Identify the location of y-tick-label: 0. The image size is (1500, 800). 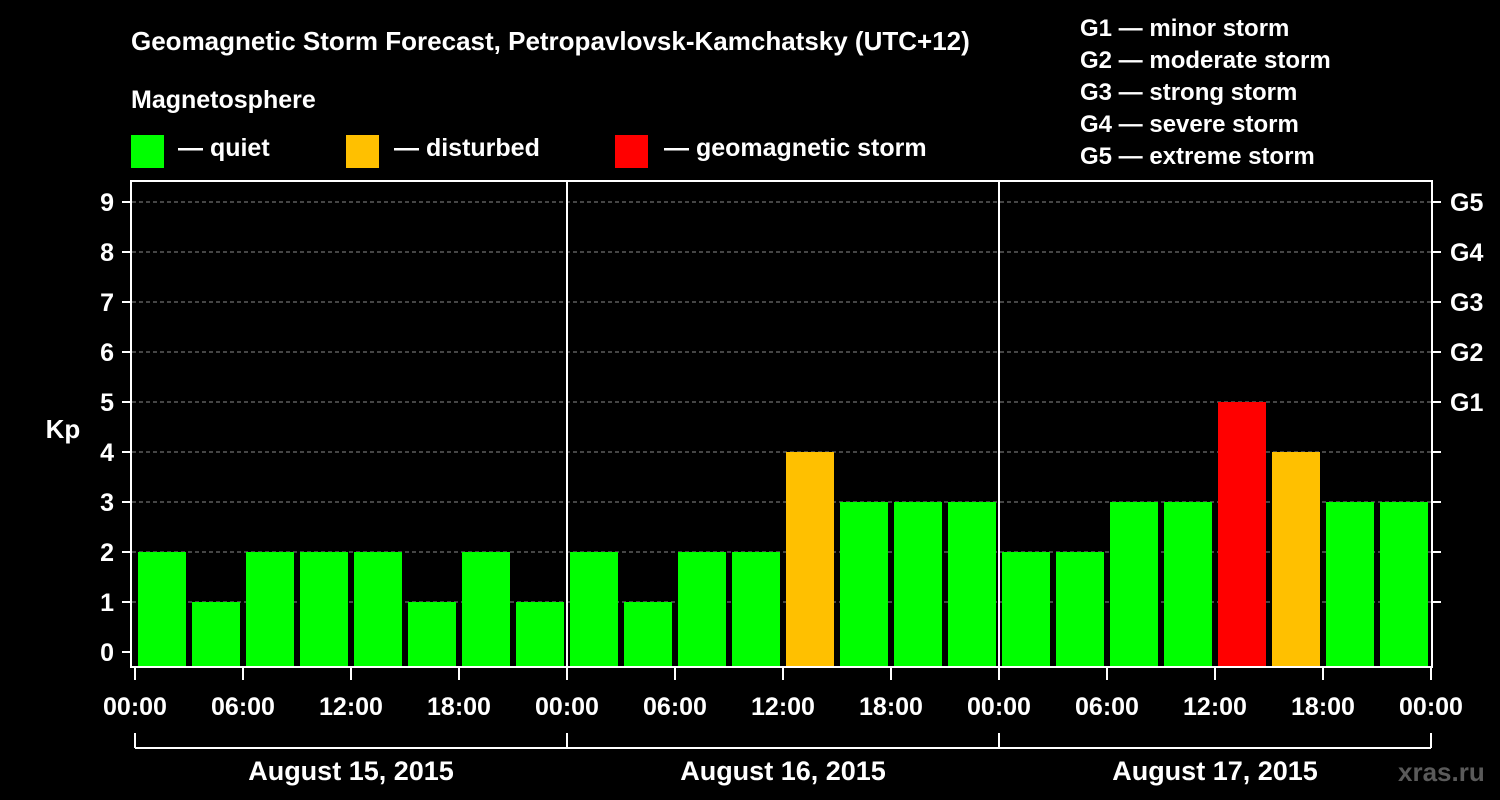
(107, 653).